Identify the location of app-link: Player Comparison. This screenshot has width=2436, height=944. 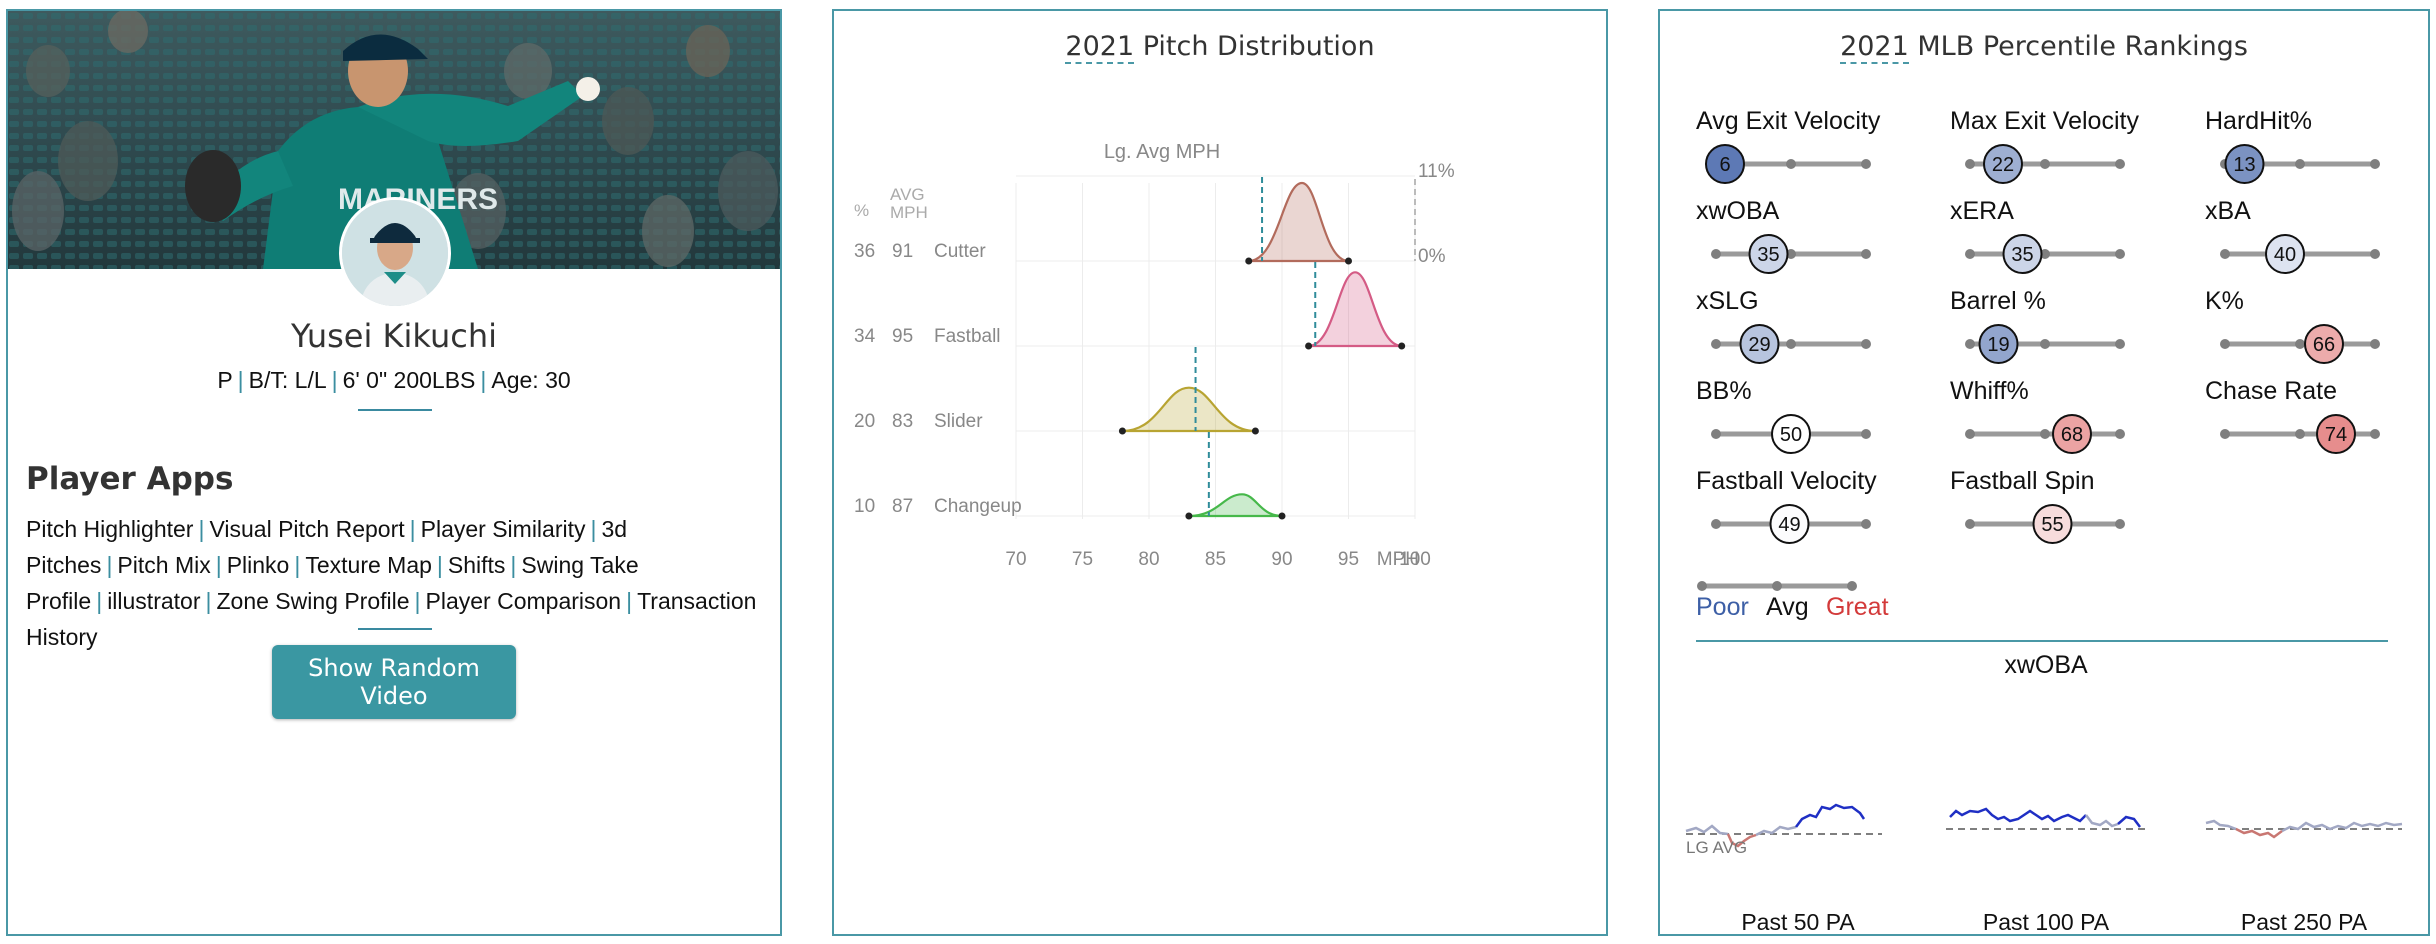
(523, 601).